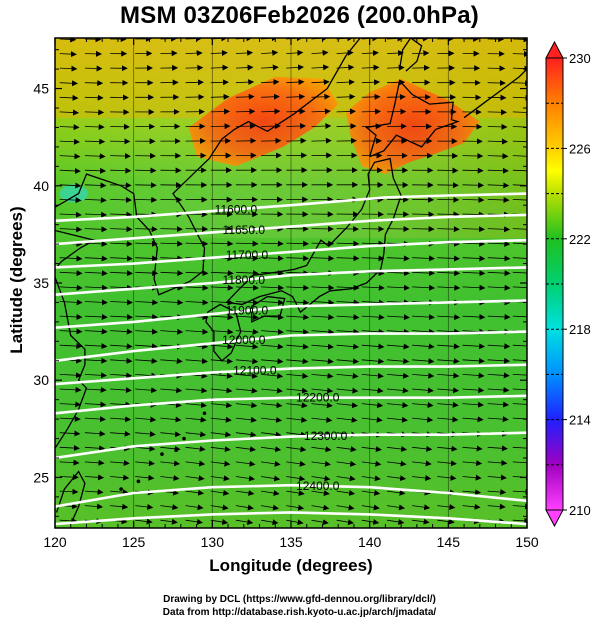  I want to click on x-axis-label: Longitude (degrees), so click(291, 565).